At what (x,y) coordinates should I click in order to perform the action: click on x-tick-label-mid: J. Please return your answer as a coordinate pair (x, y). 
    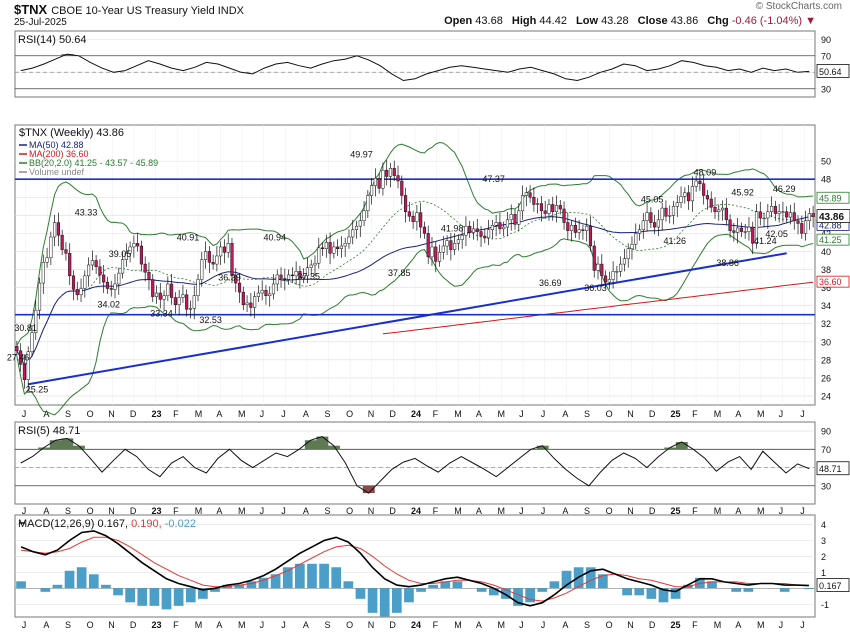
    Looking at the image, I should click on (262, 511).